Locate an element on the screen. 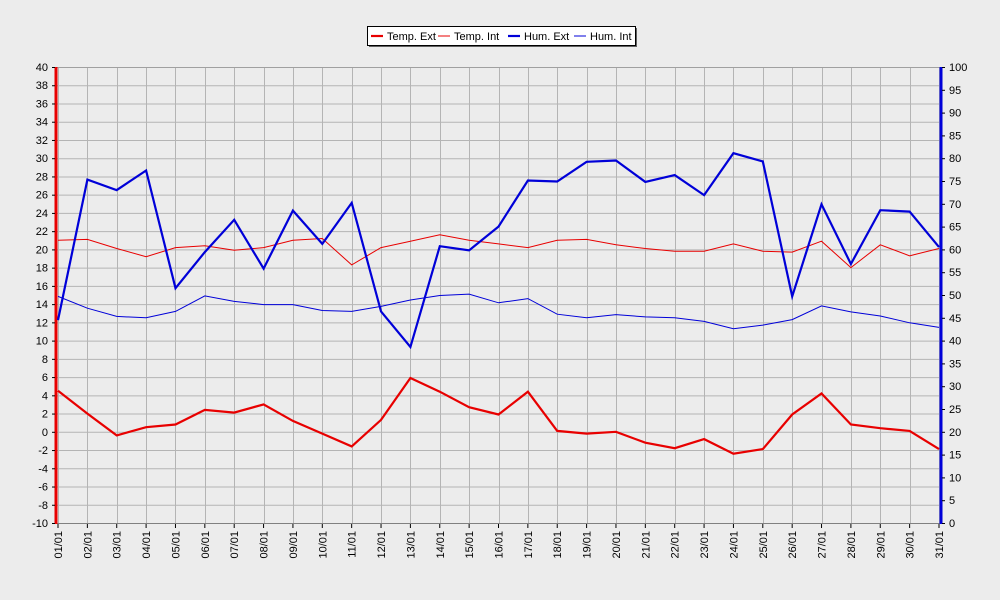 The image size is (1000, 600). x-tick-label: 13/01 is located at coordinates (411, 545).